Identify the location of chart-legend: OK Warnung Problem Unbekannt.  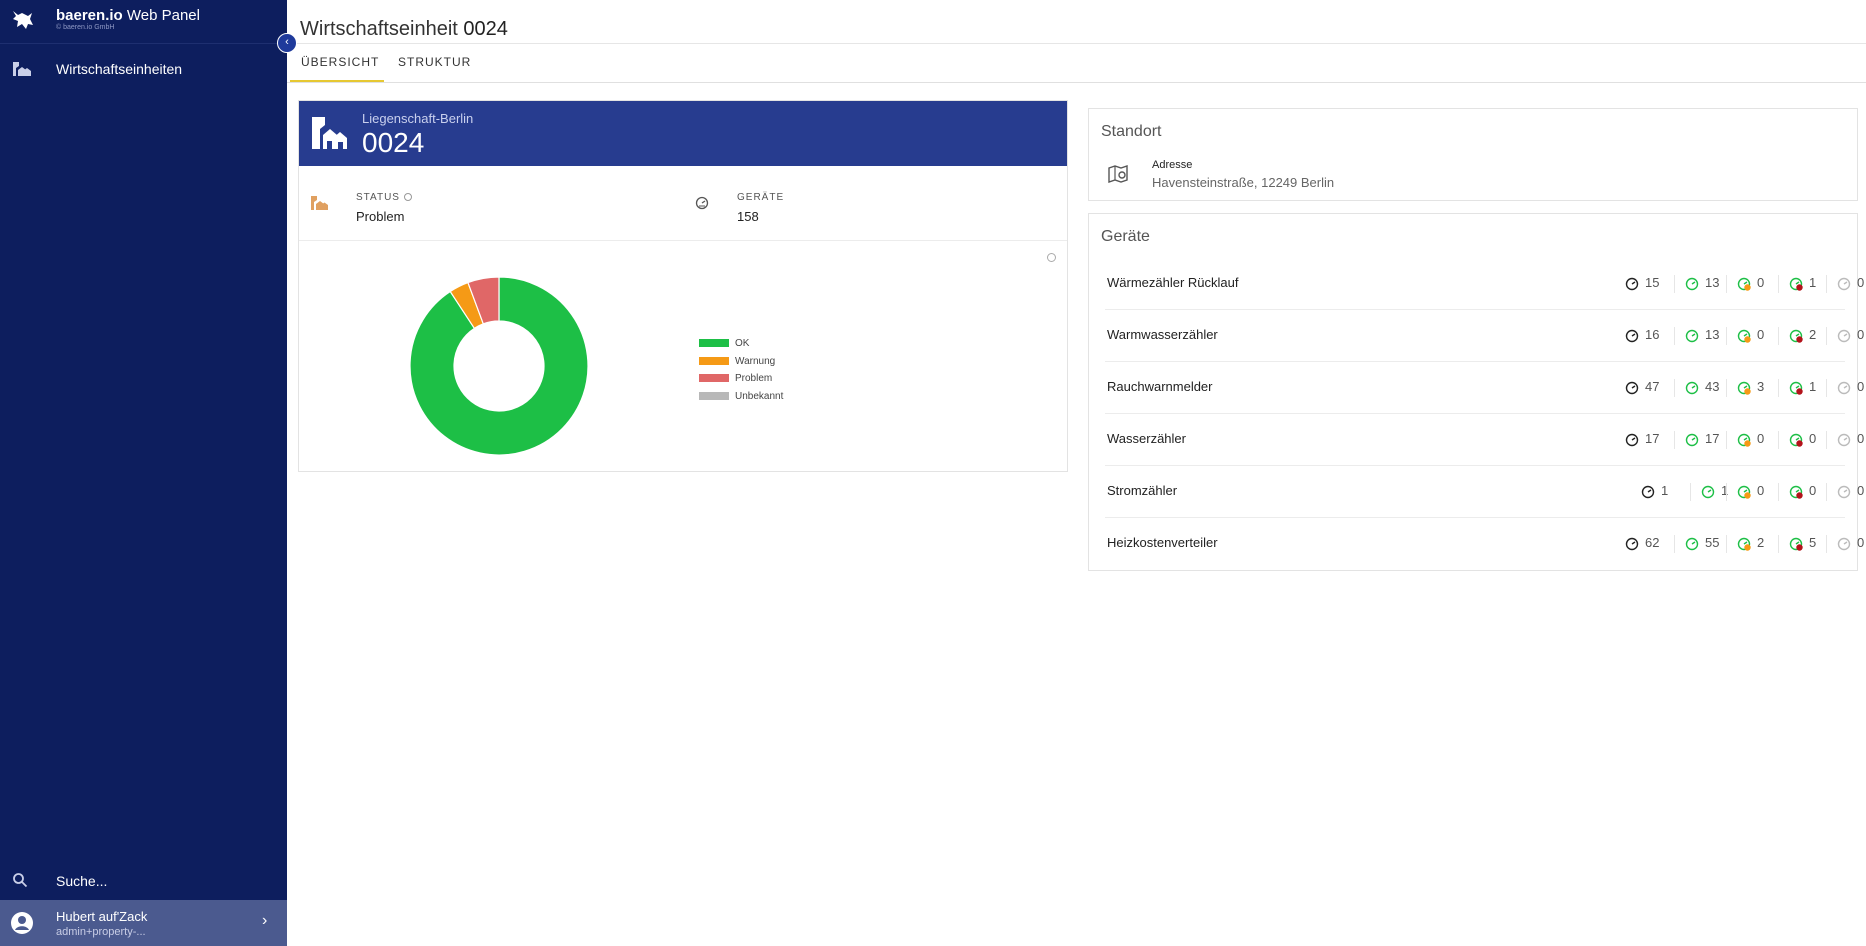
(741, 373).